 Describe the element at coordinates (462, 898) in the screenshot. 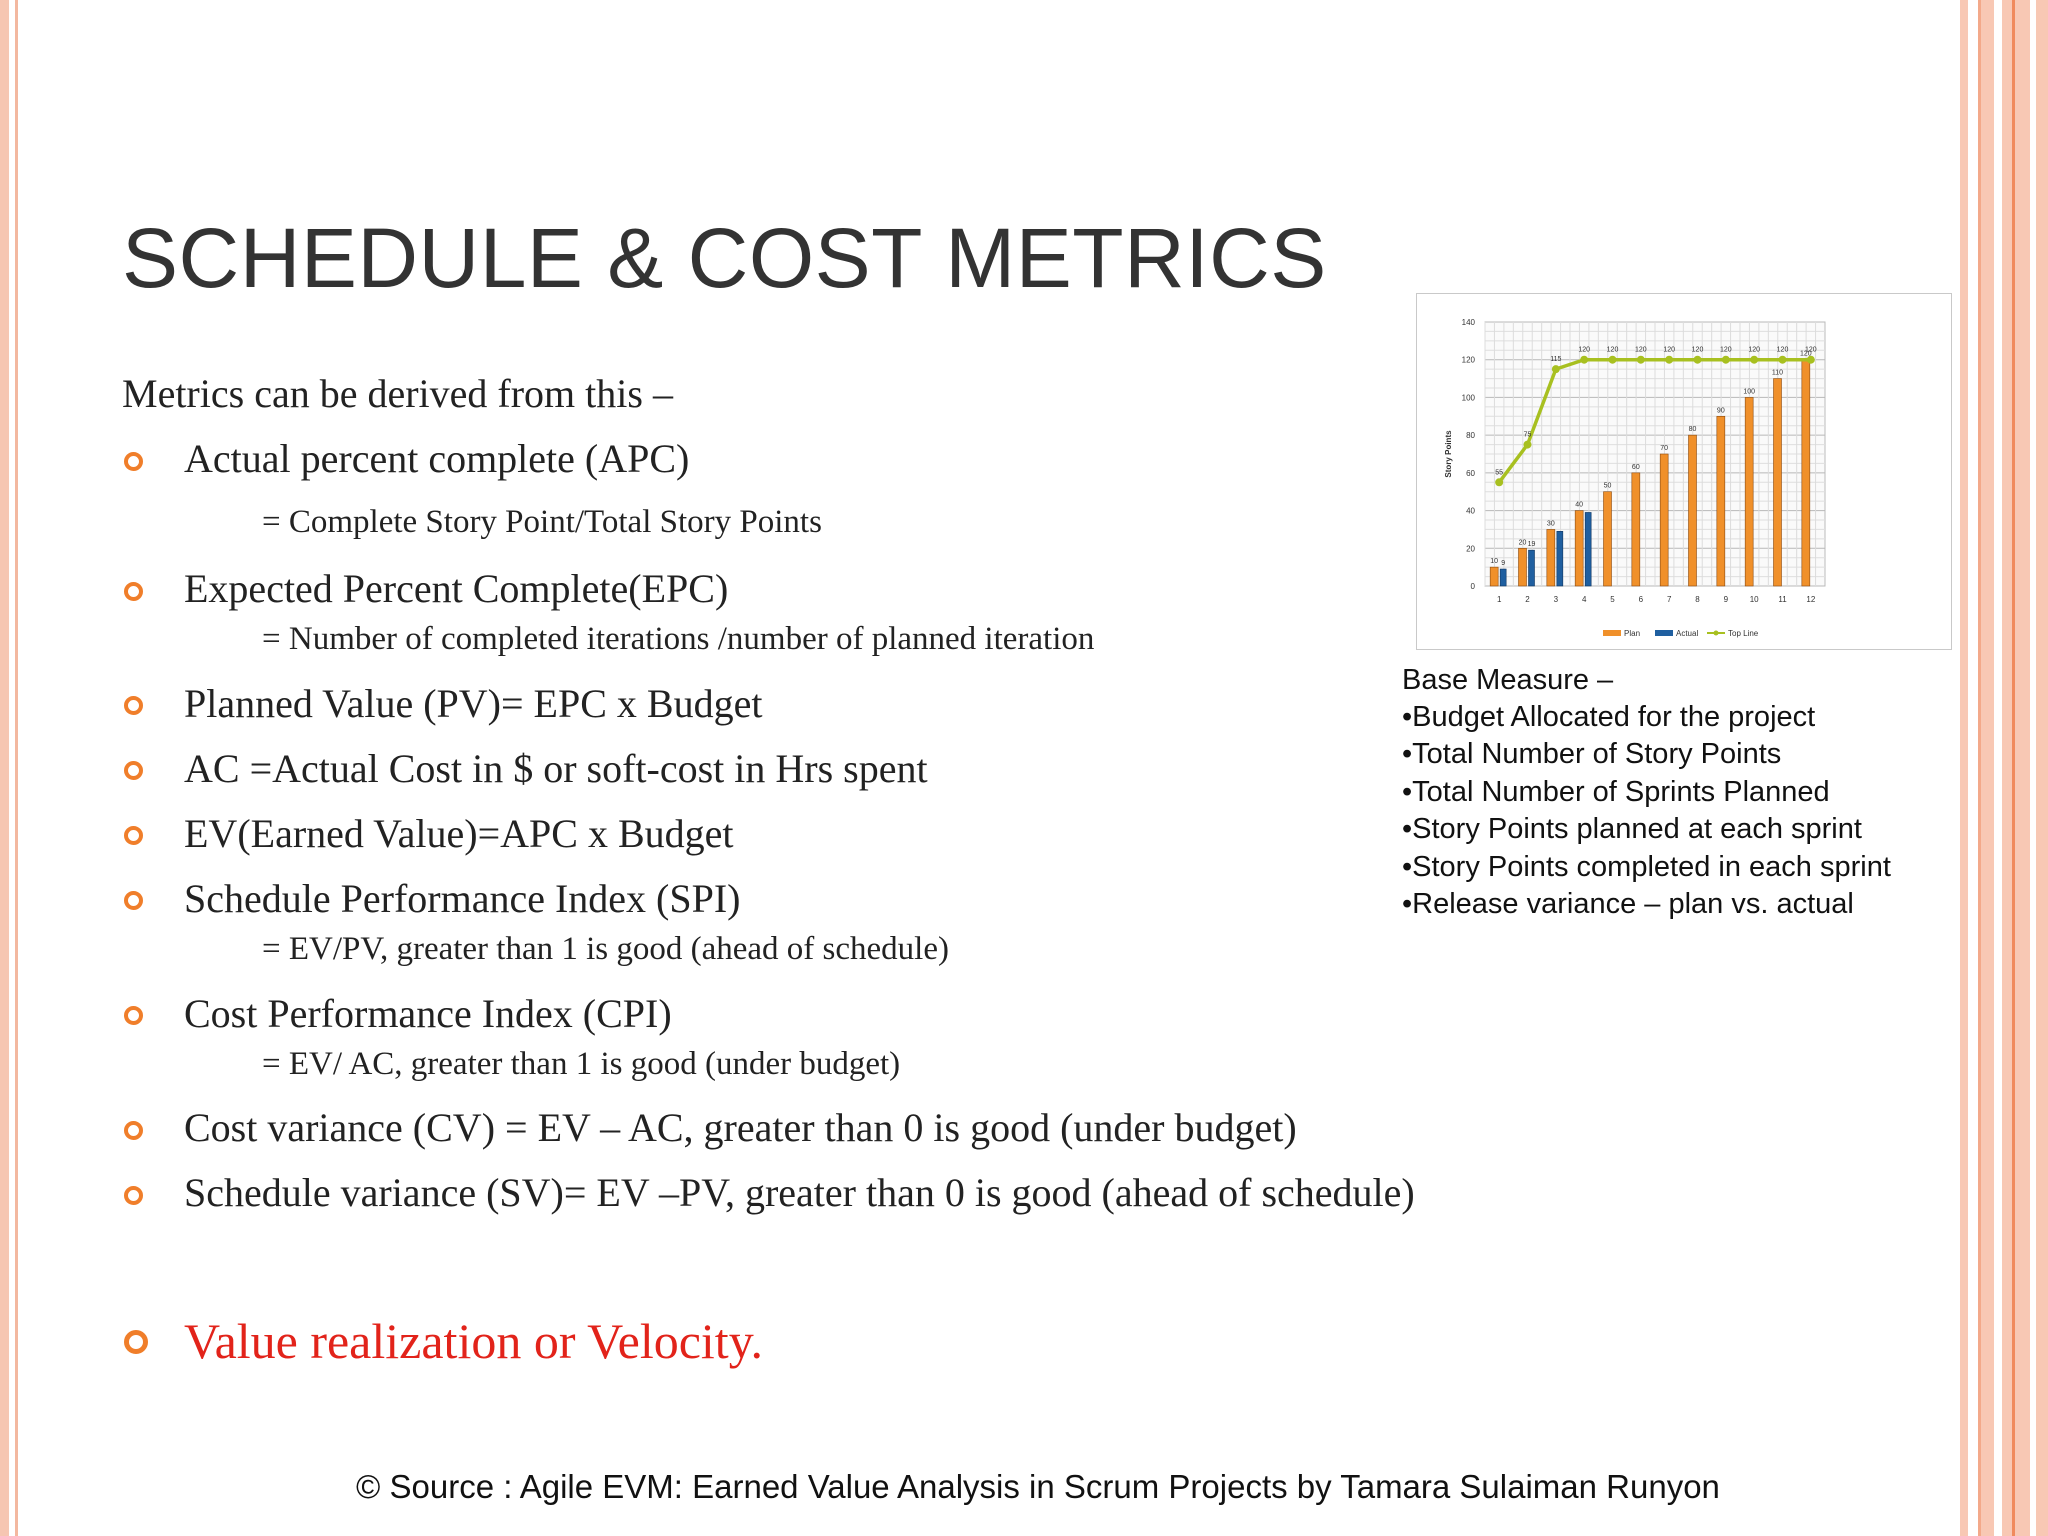

I see `bullet-spi: Schedule Performance Index (SPI)` at that location.